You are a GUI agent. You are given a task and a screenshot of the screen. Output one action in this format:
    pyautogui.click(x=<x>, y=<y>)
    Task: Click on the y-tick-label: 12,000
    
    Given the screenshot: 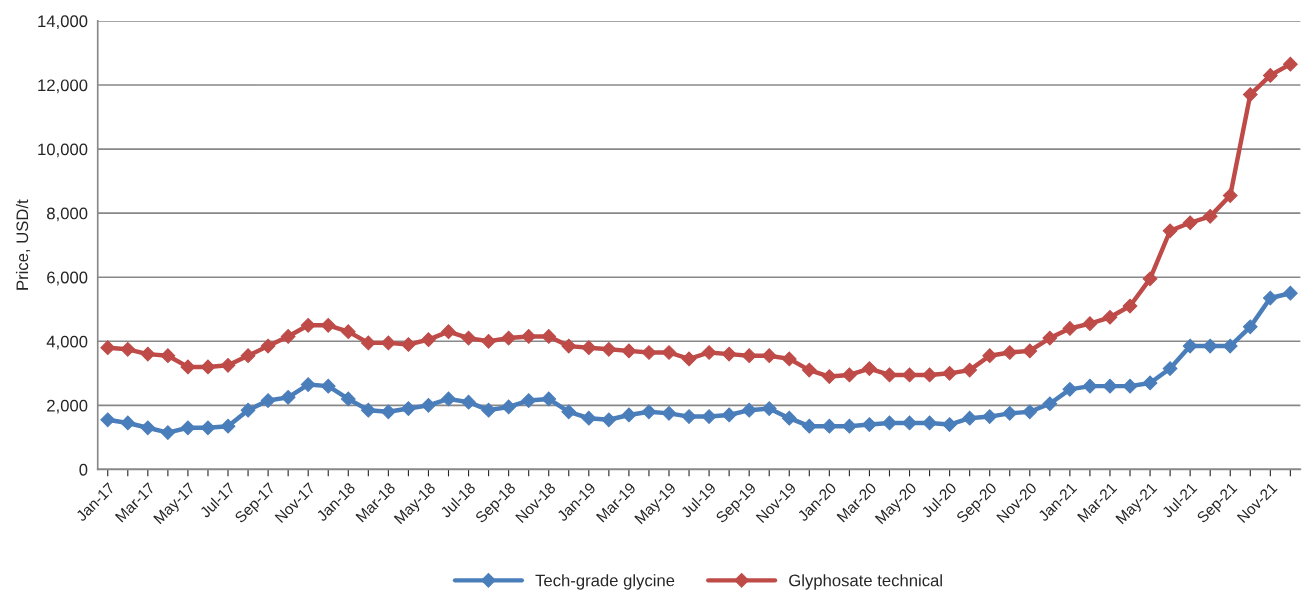 What is the action you would take?
    pyautogui.click(x=63, y=86)
    